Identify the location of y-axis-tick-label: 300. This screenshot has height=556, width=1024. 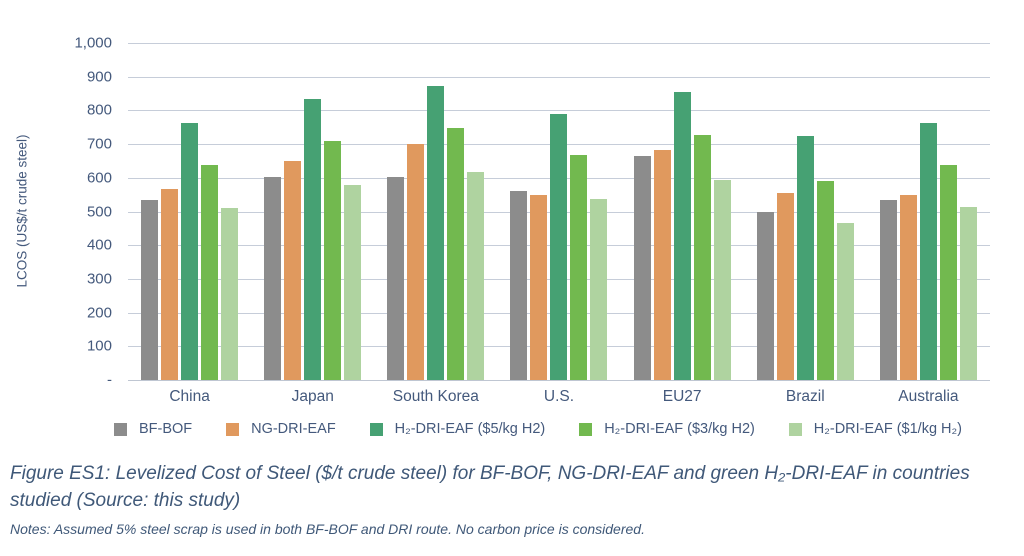
(99, 279).